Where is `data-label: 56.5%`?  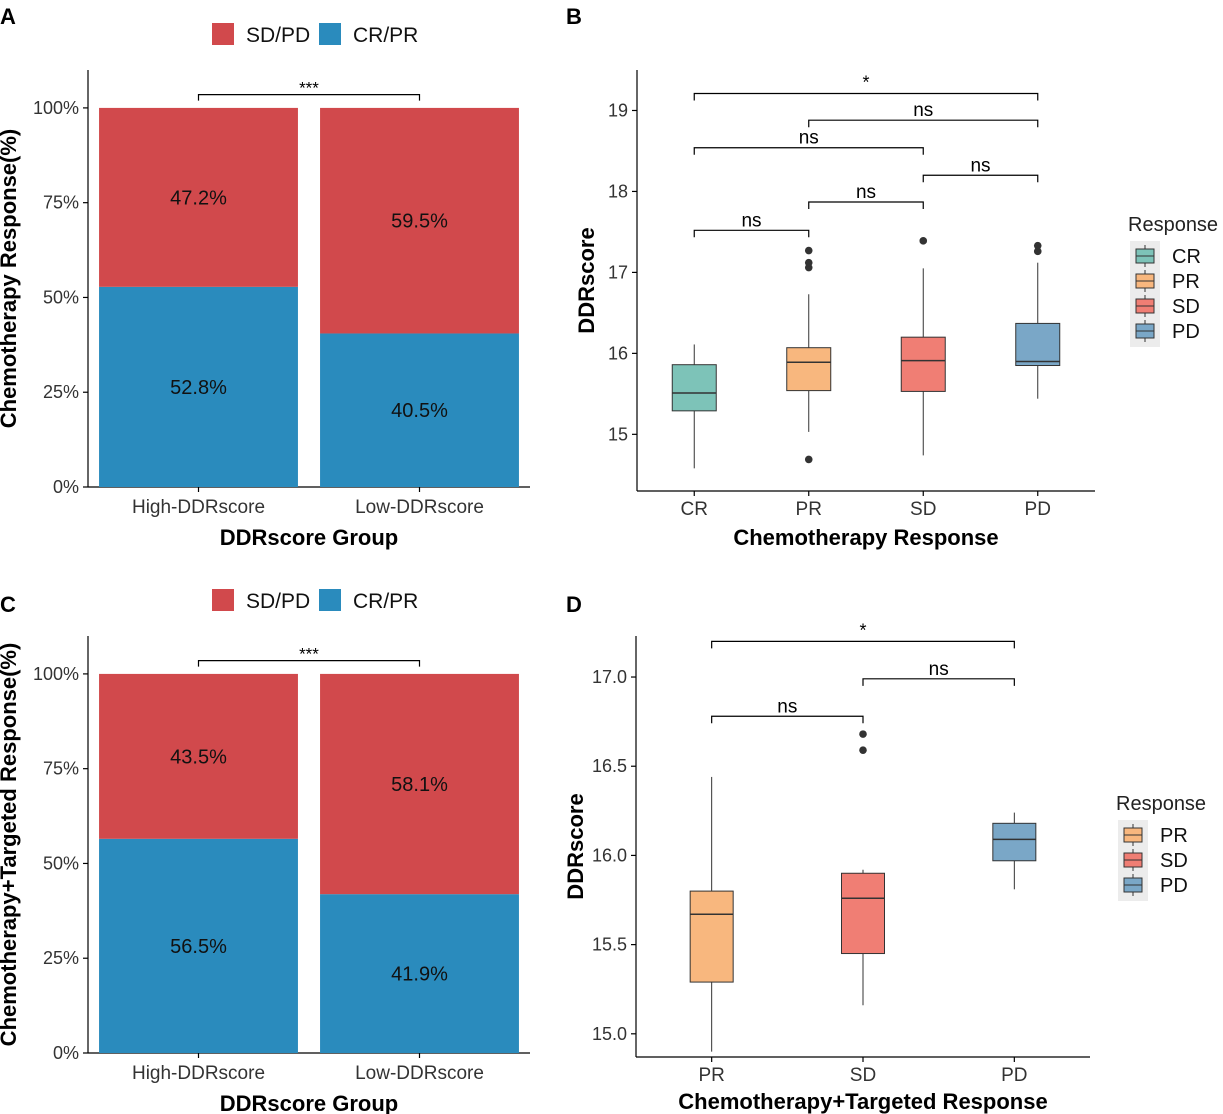
data-label: 56.5% is located at coordinates (198, 947).